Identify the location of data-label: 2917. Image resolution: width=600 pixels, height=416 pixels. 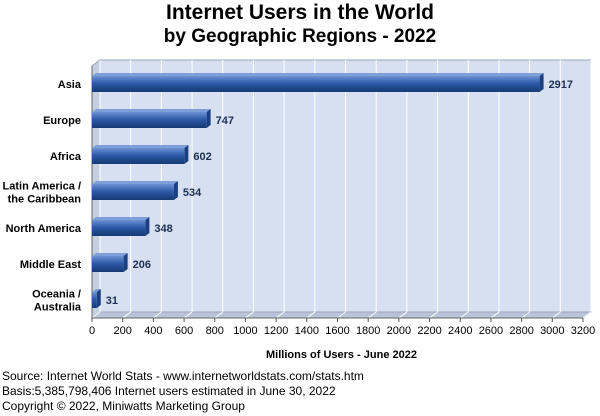
(561, 85).